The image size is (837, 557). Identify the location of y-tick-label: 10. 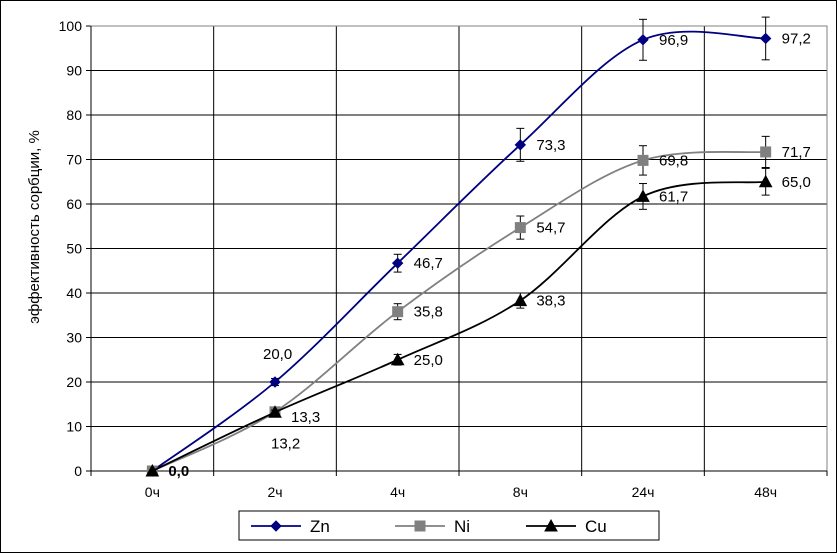
(74, 427).